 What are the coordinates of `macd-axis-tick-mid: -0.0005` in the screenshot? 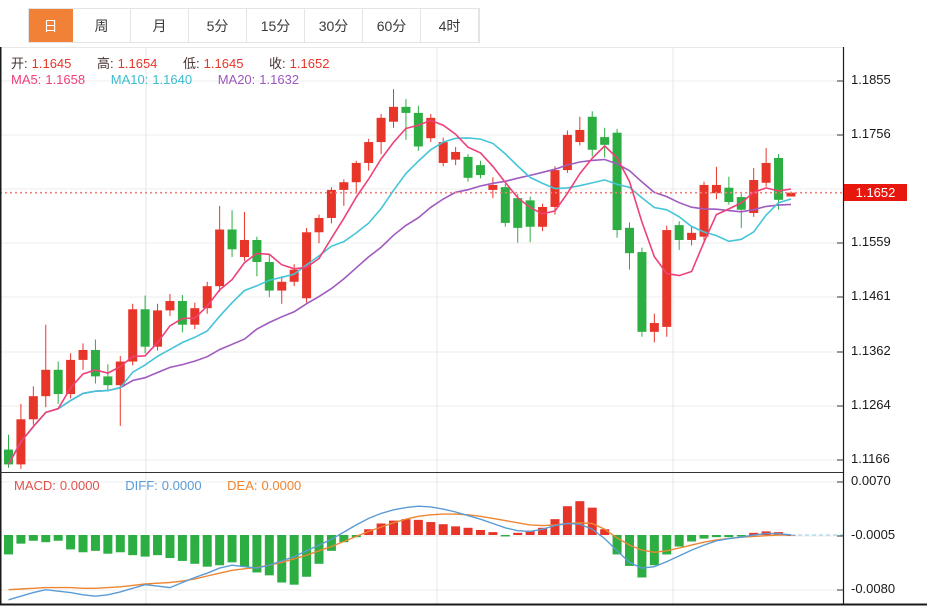 It's located at (873, 534).